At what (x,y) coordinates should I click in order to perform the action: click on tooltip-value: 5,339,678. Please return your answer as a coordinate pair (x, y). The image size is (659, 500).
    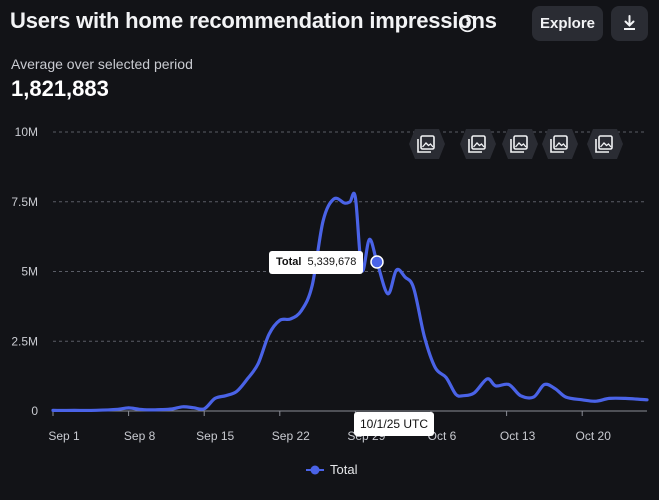
    Looking at the image, I should click on (332, 262).